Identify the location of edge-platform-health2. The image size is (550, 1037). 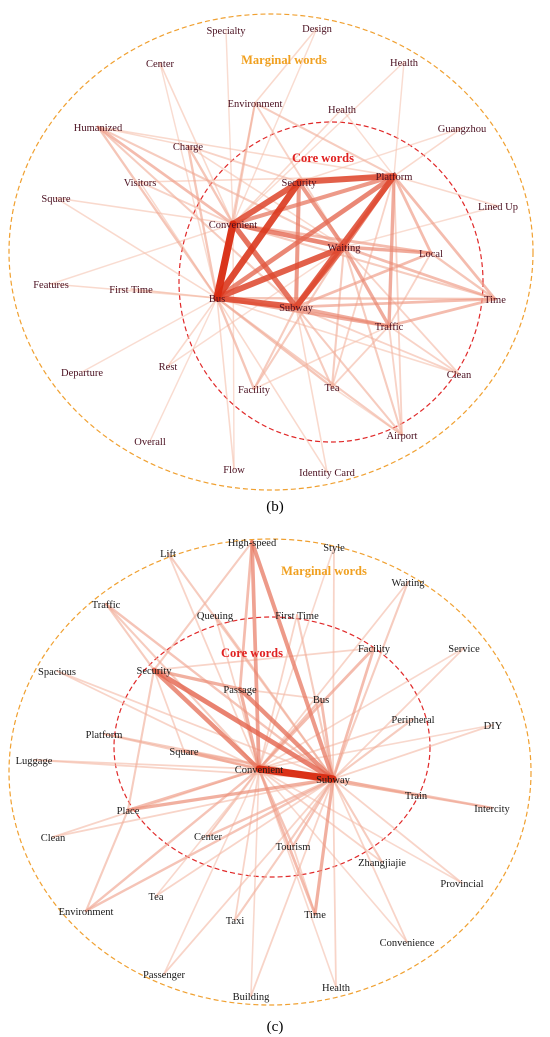
(368, 142).